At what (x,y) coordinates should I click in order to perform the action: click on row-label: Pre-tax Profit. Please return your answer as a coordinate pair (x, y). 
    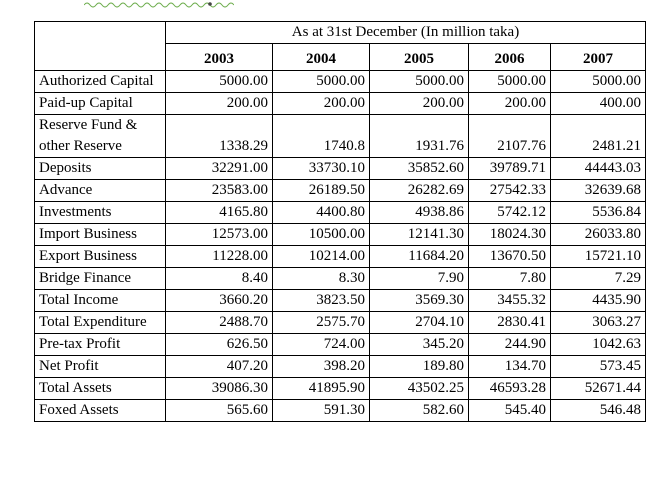
    Looking at the image, I should click on (100, 344).